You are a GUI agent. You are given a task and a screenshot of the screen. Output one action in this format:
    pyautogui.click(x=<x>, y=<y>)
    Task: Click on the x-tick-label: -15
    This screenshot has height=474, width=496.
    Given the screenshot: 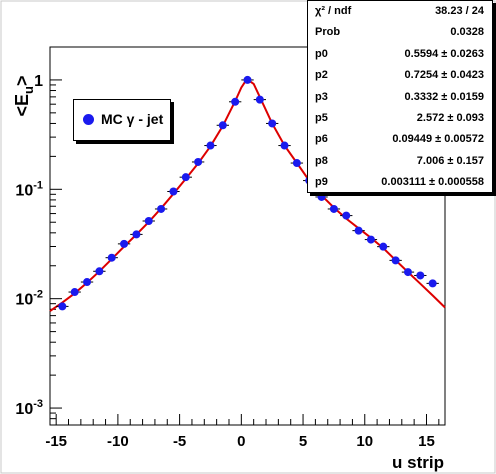 What is the action you would take?
    pyautogui.click(x=56, y=441)
    